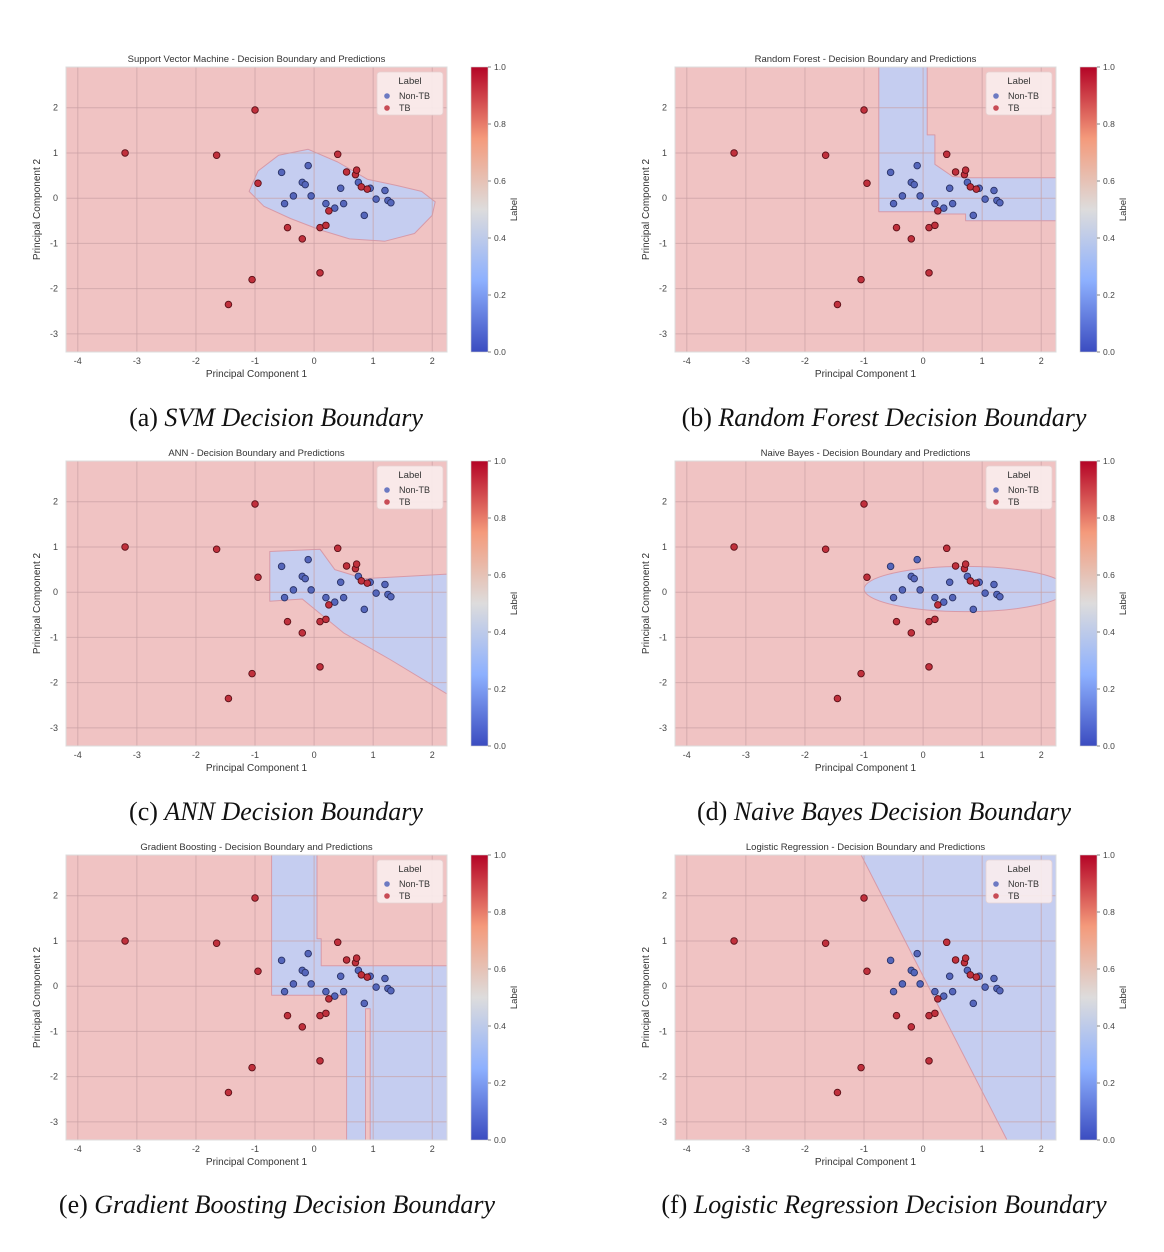  Describe the element at coordinates (55, 108) in the screenshot. I see `chart-a-ytick-label: 2` at that location.